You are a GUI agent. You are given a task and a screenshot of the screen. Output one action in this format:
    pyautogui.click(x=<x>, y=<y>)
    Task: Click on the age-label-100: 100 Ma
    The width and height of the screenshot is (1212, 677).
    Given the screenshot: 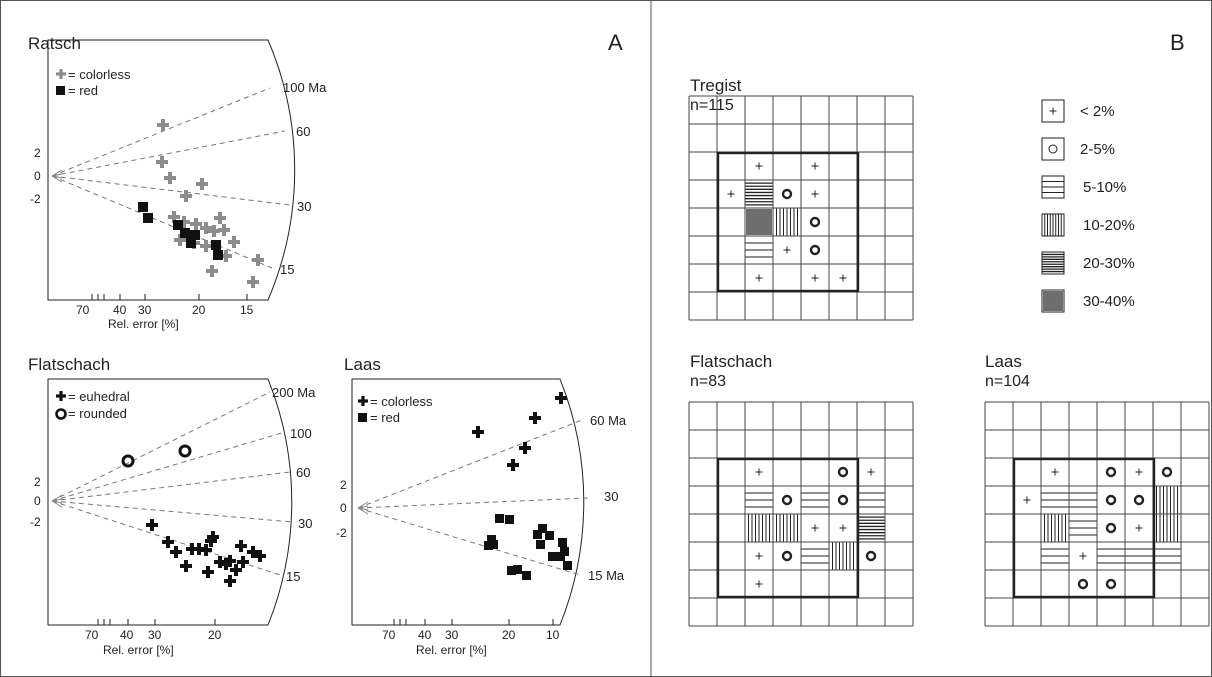 What is the action you would take?
    pyautogui.click(x=305, y=87)
    